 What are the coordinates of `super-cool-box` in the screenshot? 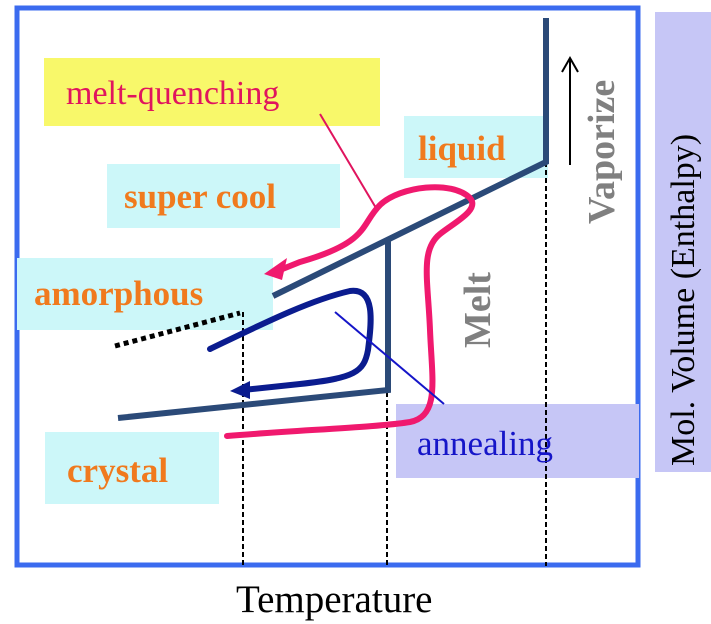 It's located at (223, 196).